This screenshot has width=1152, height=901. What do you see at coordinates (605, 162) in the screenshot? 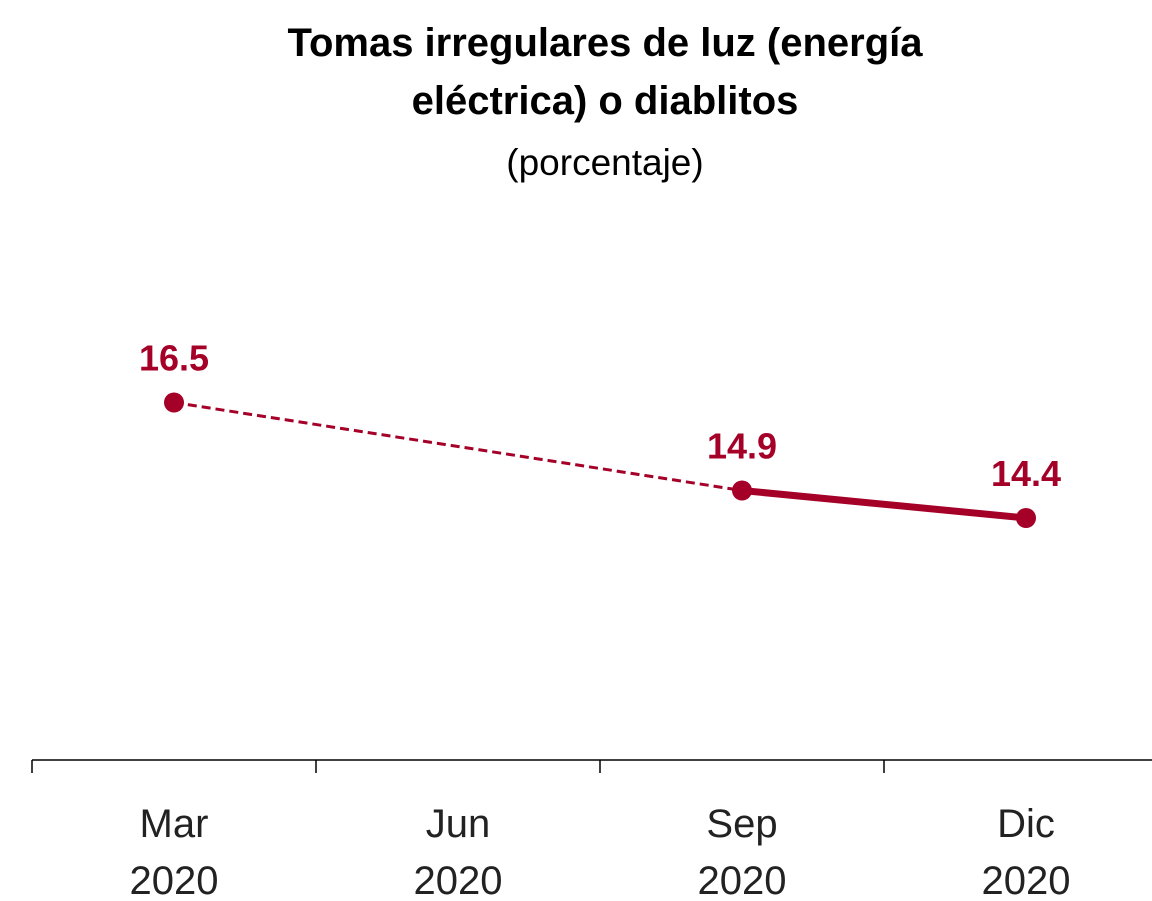
I see `chart-subtitle: (porcentaje)` at bounding box center [605, 162].